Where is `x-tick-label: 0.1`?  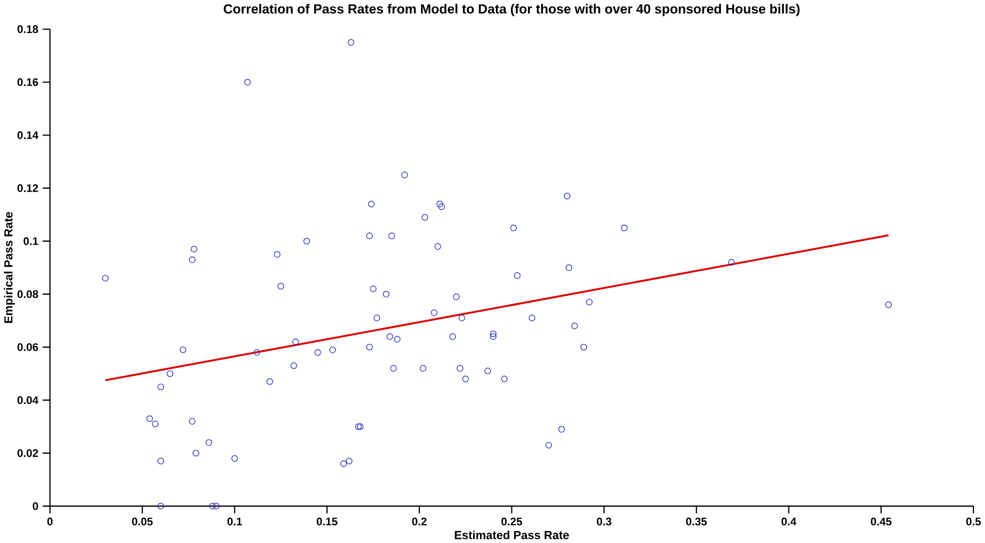 x-tick-label: 0.1 is located at coordinates (234, 522).